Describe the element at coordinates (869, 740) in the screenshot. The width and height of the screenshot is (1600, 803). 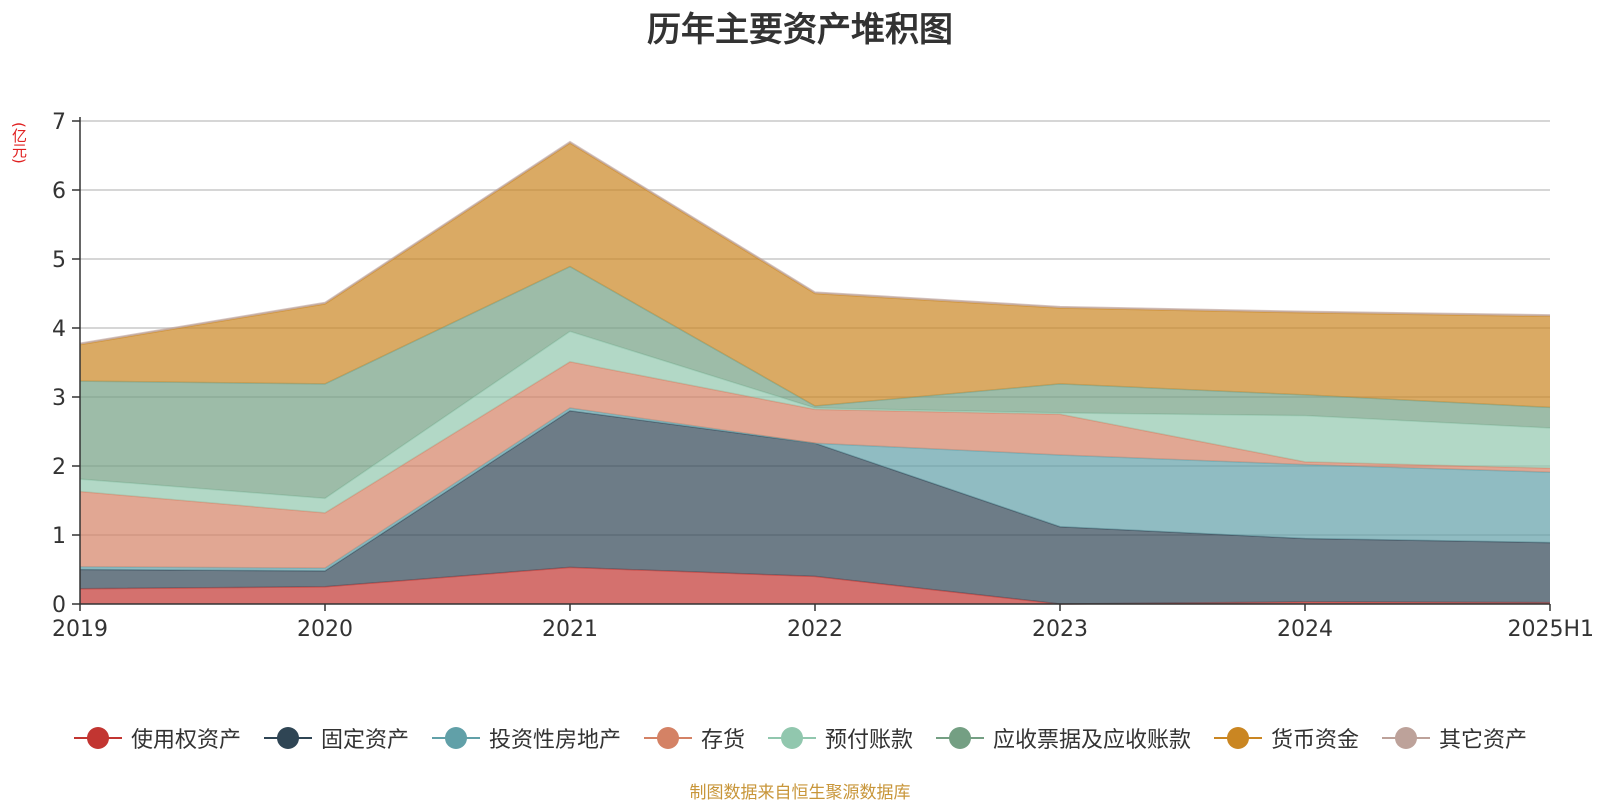
I see `legend-label: 预付账款` at that location.